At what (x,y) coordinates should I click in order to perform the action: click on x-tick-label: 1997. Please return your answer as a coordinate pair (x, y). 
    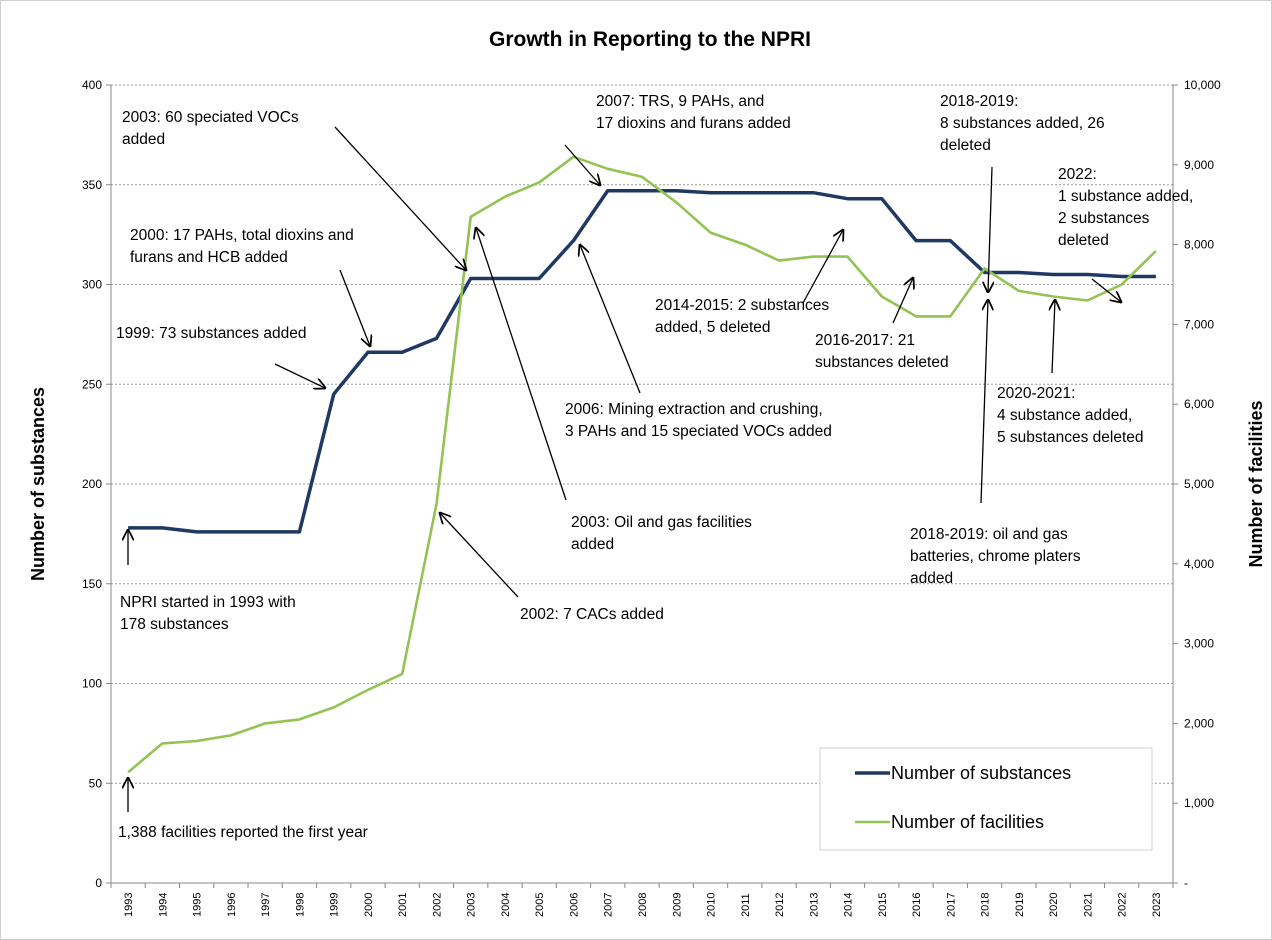
    Looking at the image, I should click on (266, 905).